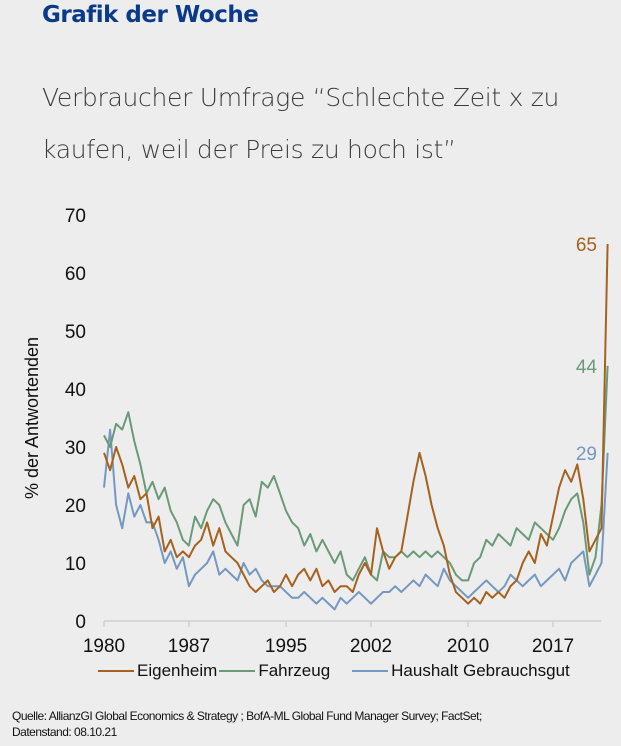 The height and width of the screenshot is (746, 621). What do you see at coordinates (286, 646) in the screenshot?
I see `x-tick-label: 1995` at bounding box center [286, 646].